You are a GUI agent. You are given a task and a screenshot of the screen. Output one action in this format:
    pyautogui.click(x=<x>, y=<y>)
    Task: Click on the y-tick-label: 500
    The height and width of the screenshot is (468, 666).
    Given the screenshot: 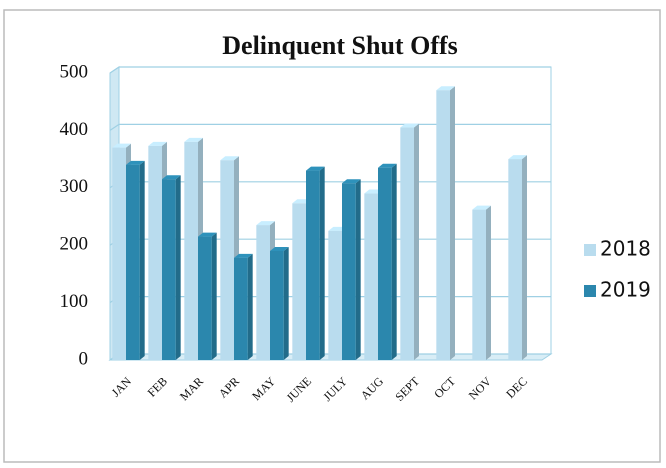 What is the action you would take?
    pyautogui.click(x=74, y=71)
    